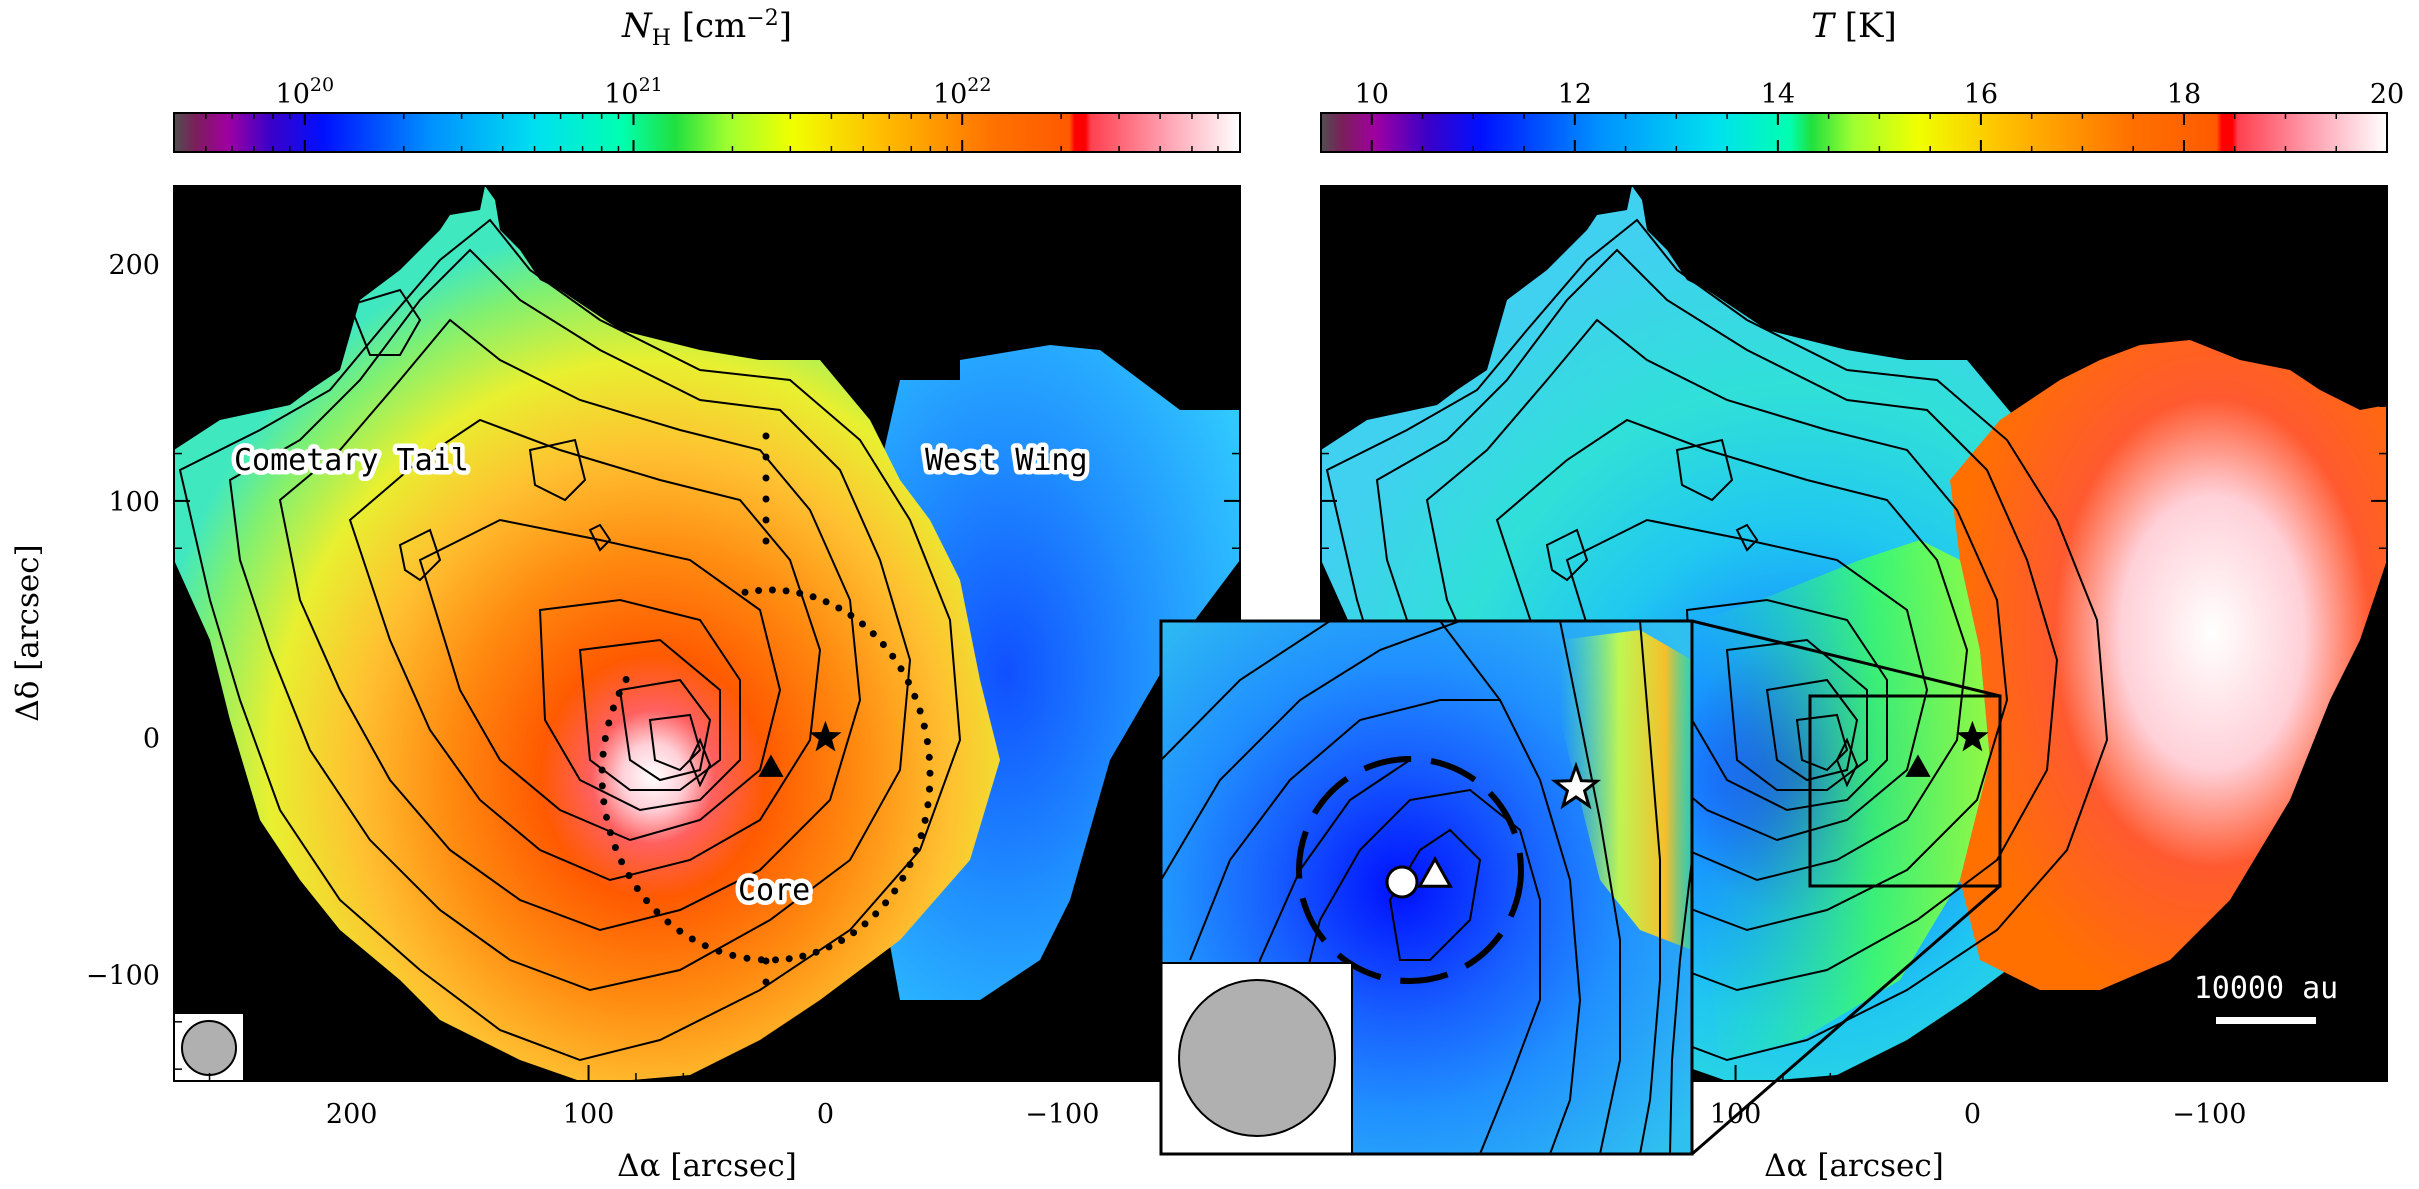  Describe the element at coordinates (707, 1166) in the screenshot. I see `nh-x-axis-label: Δα [arcsec]` at that location.